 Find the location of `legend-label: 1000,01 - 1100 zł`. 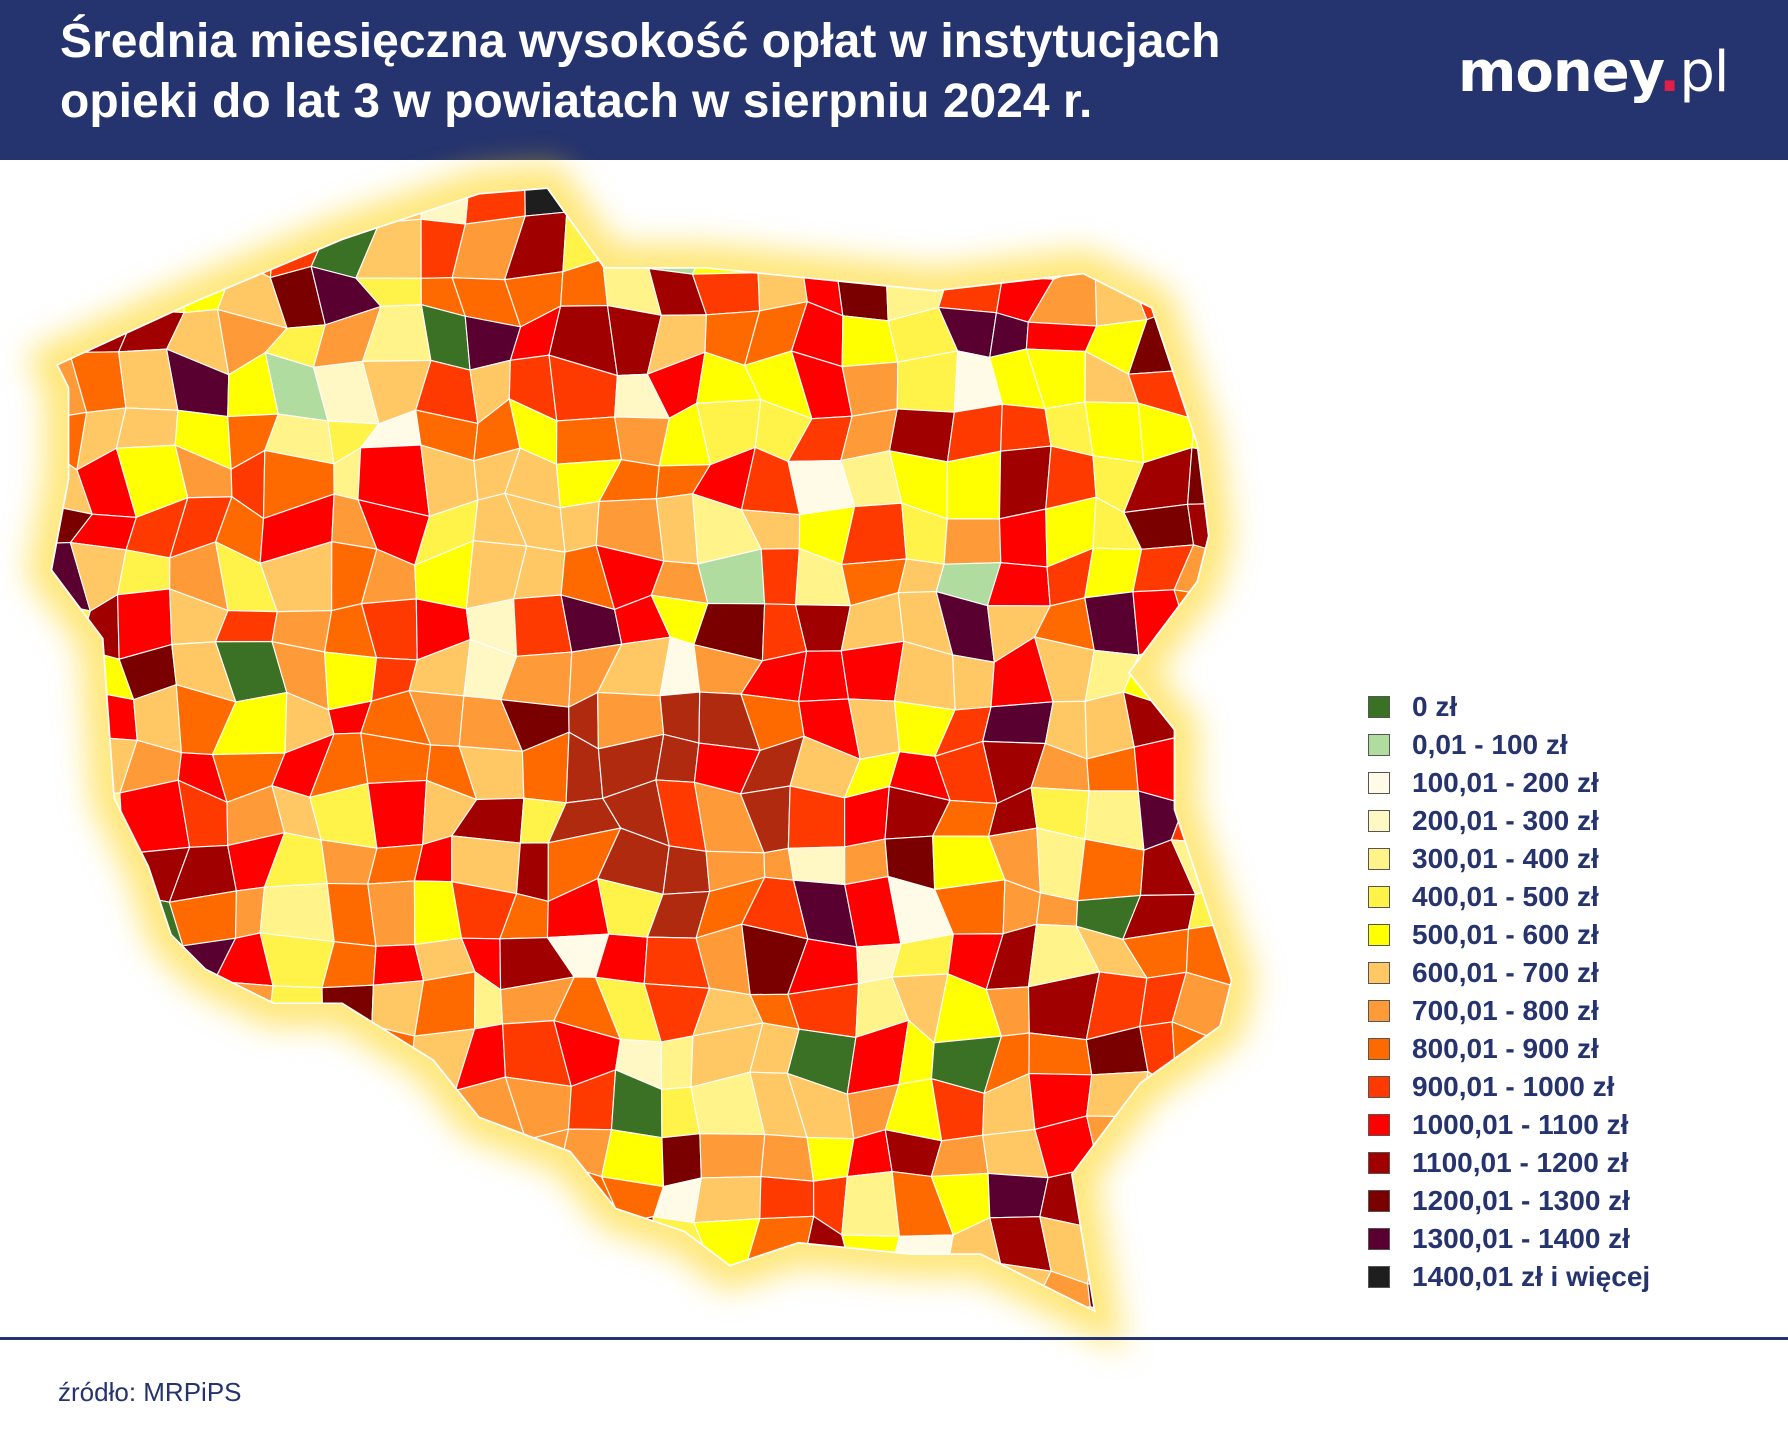

legend-label: 1000,01 - 1100 zł is located at coordinates (1520, 1124).